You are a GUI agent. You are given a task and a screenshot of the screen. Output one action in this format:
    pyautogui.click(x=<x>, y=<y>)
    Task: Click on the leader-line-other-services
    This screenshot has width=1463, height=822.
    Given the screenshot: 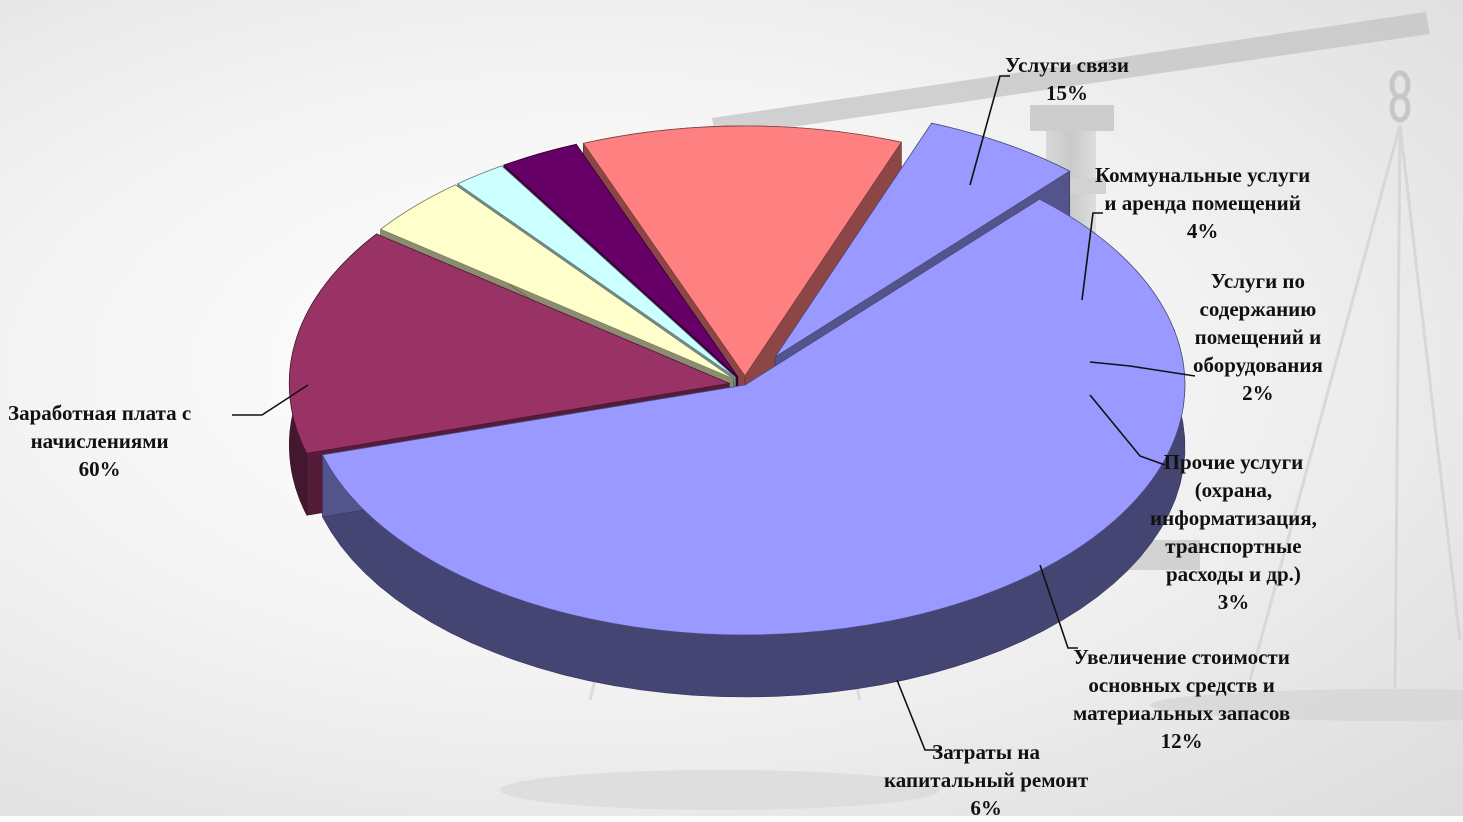 What is the action you would take?
    pyautogui.click(x=1127, y=430)
    